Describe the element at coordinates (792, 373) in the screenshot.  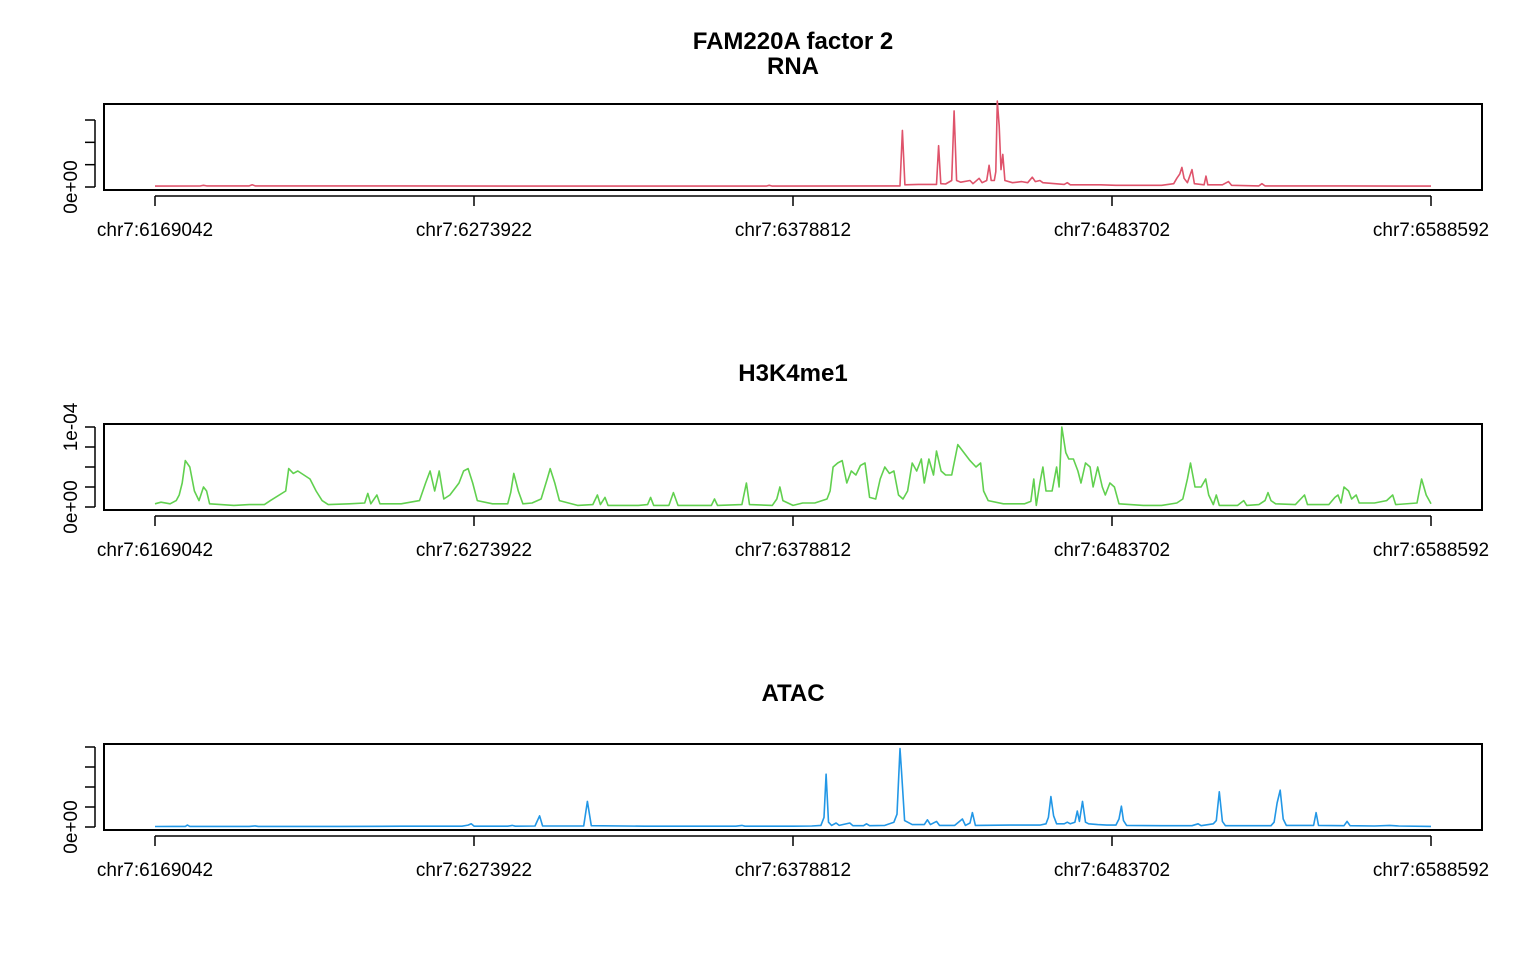
I see `panel-title-h3k4me1: H3K4me1` at that location.